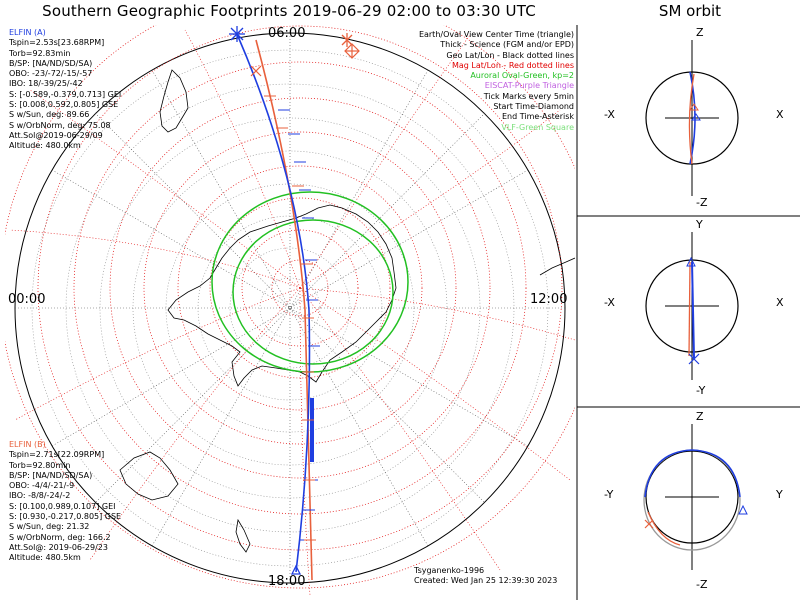  What do you see at coordinates (56, 135) in the screenshot?
I see `elfin-a-line: Att.Sol@2019-06-29/09` at bounding box center [56, 135].